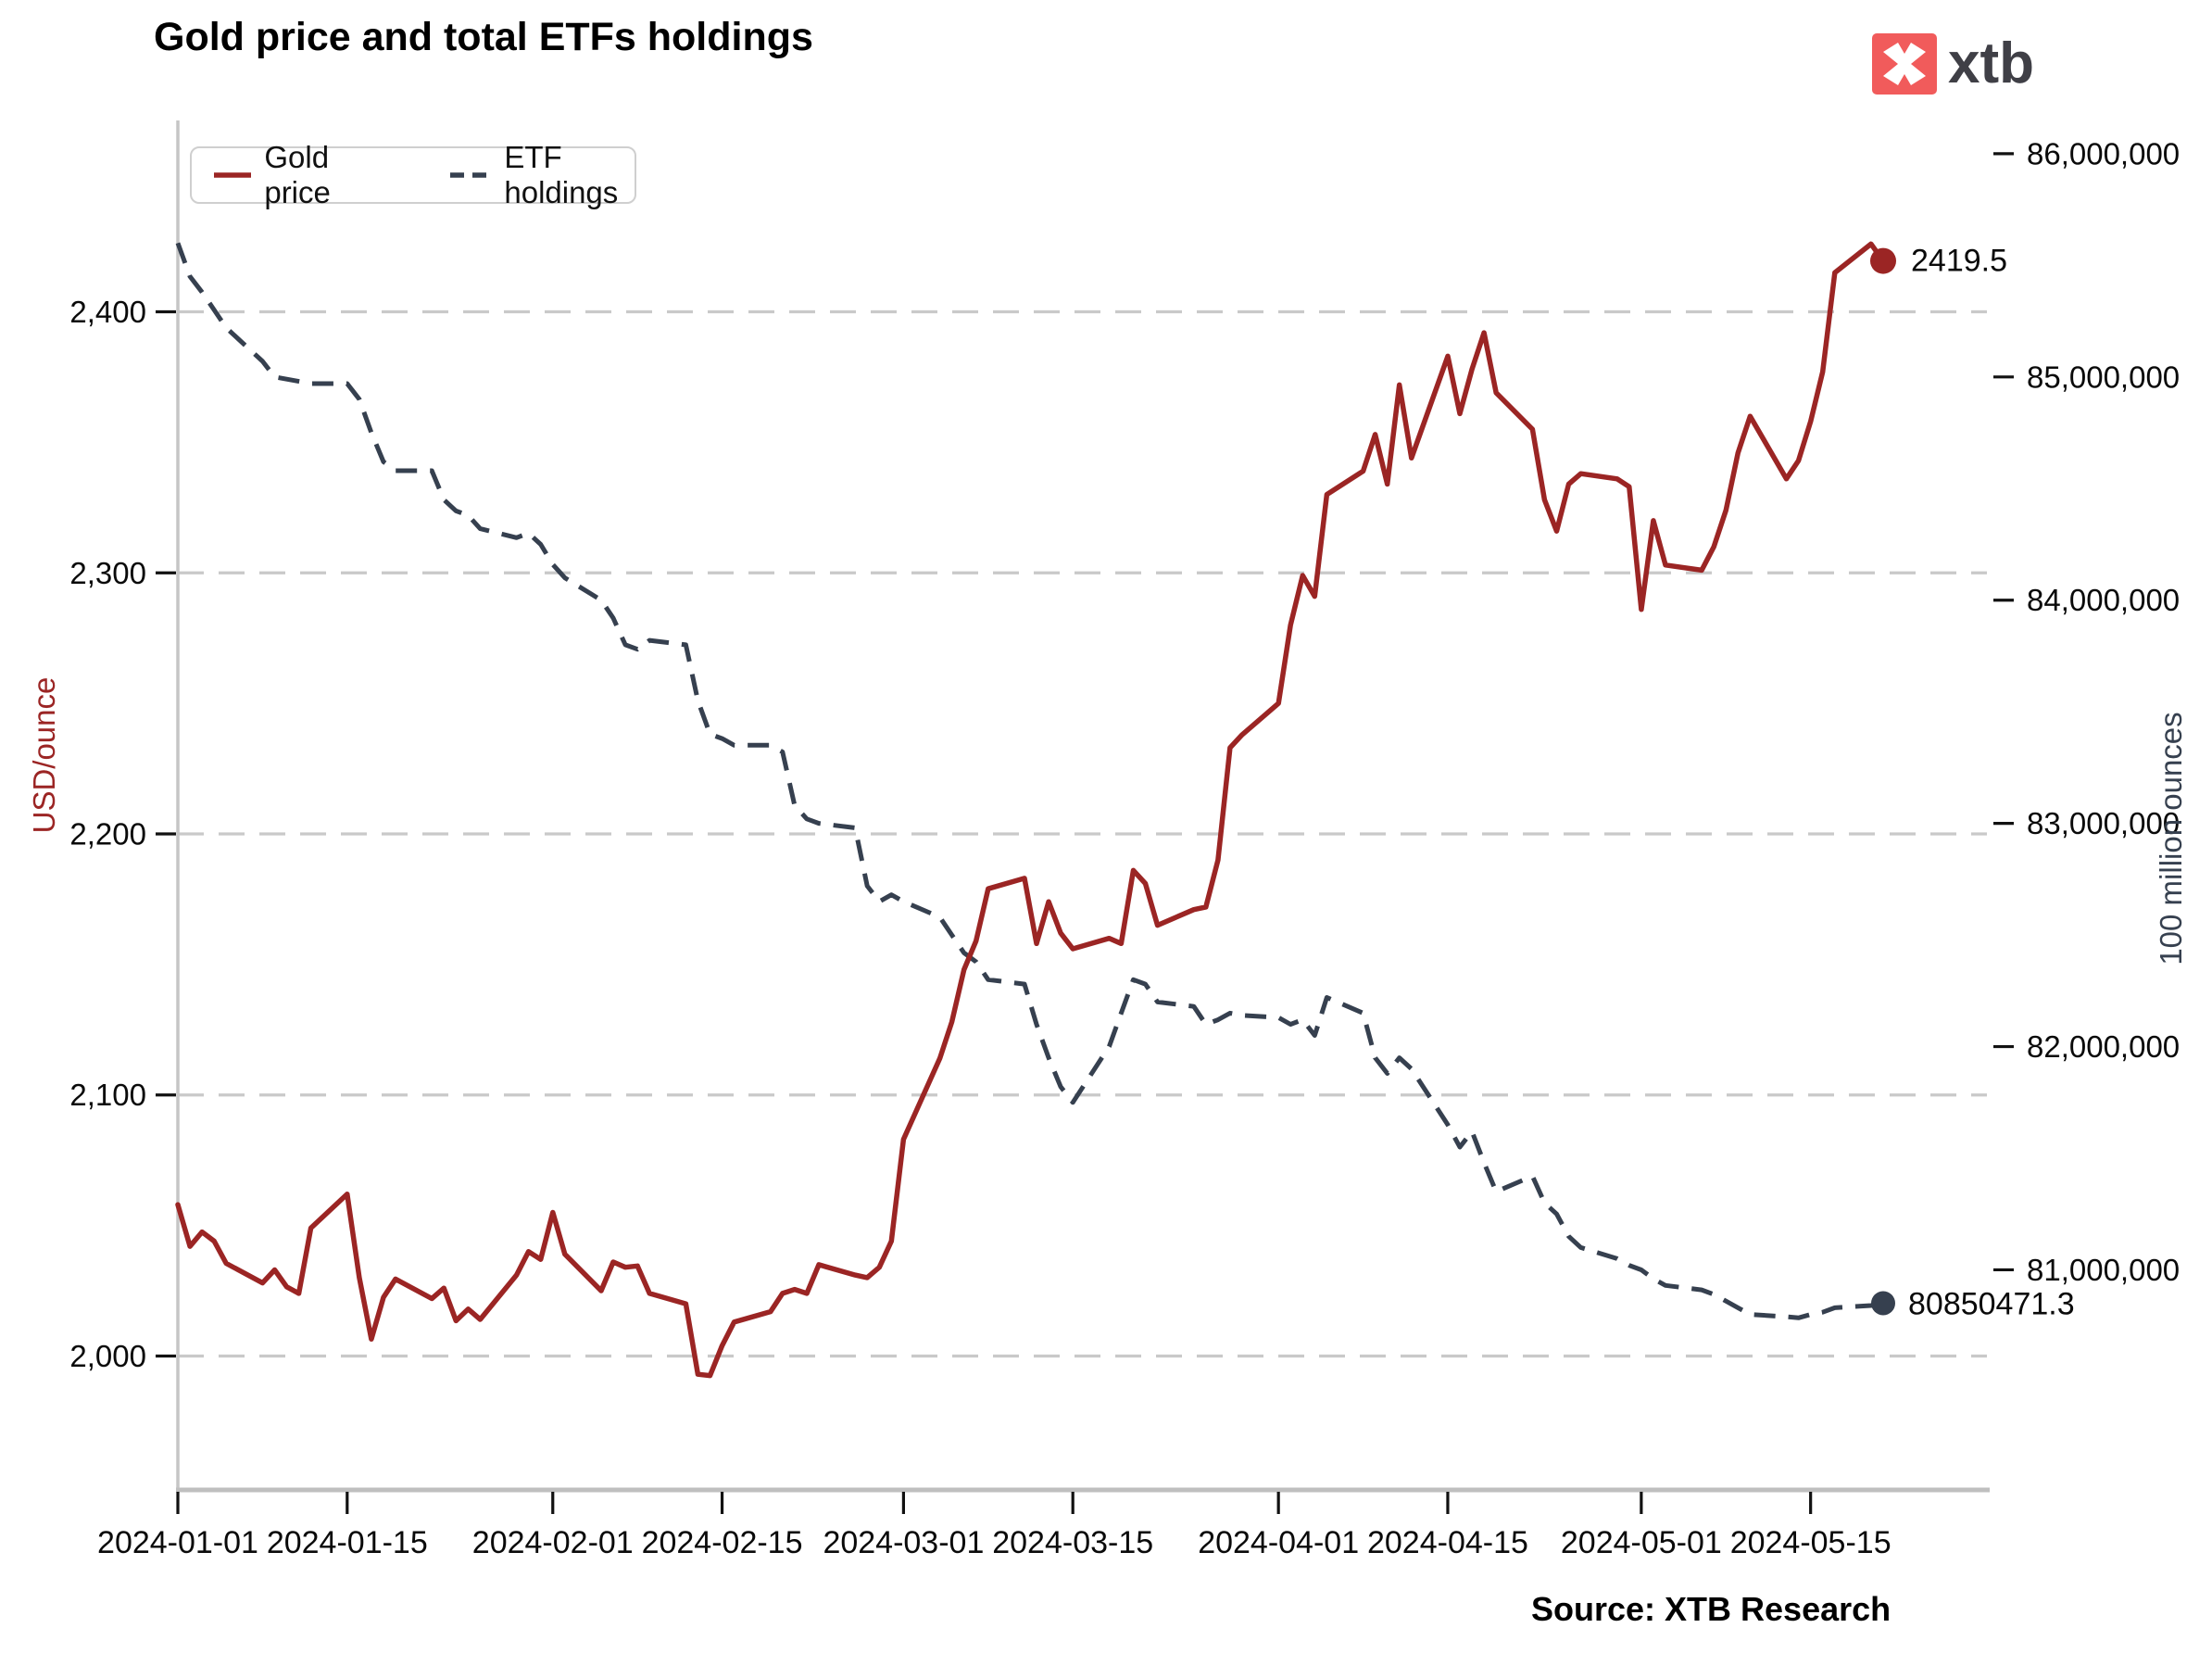 Image resolution: width=2212 pixels, height=1653 pixels. Describe the element at coordinates (553, 1542) in the screenshot. I see `x-tick-label: 2024-02-01` at that location.